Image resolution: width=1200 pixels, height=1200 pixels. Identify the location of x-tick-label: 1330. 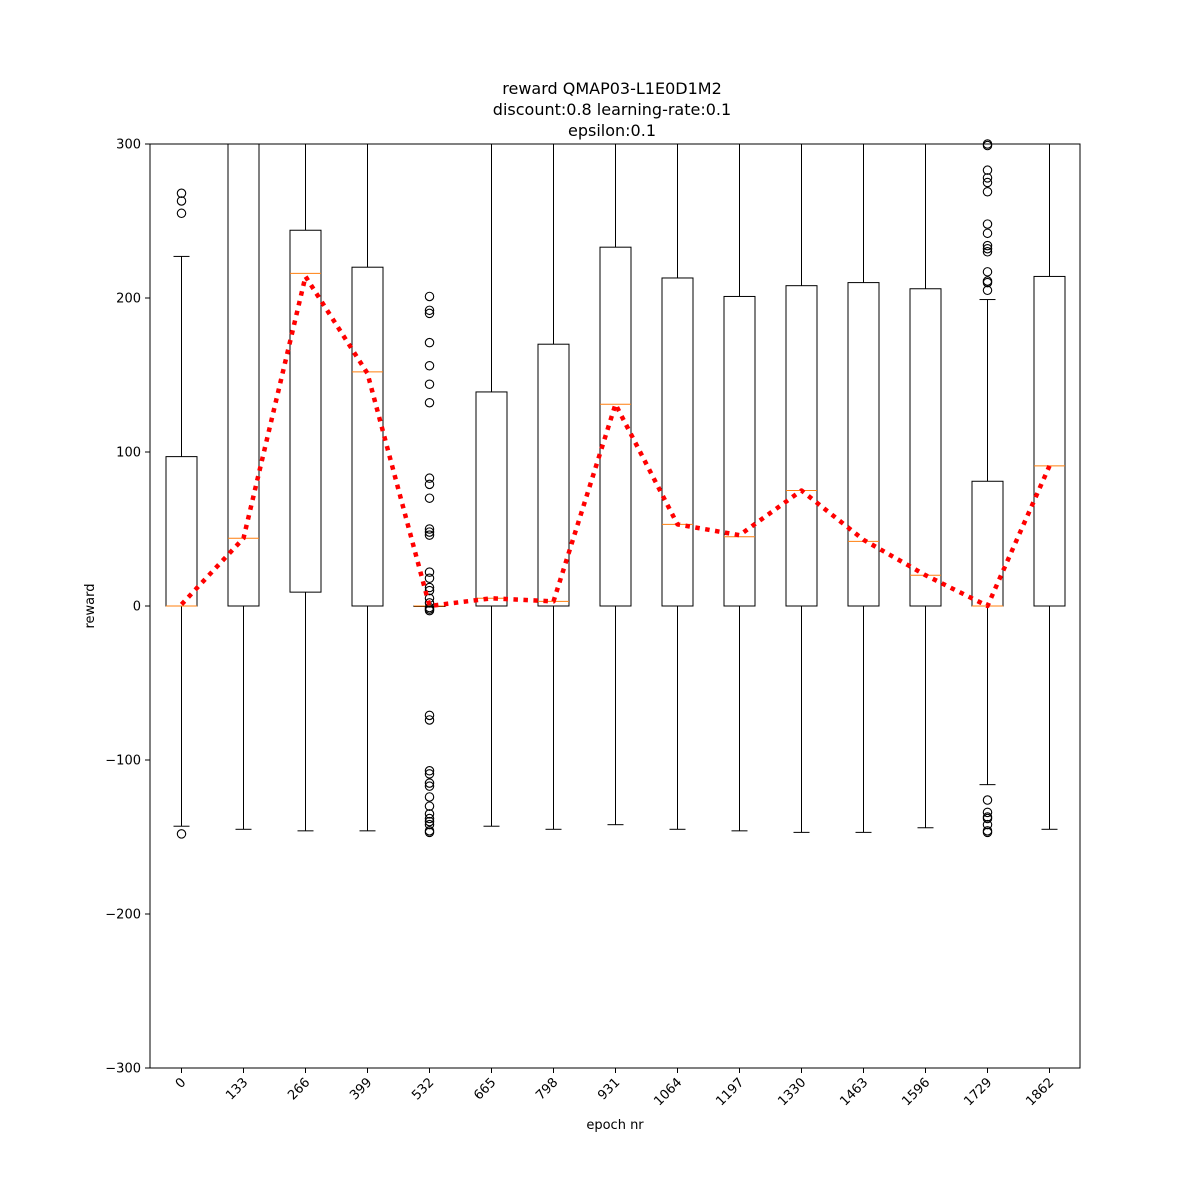
(792, 1092).